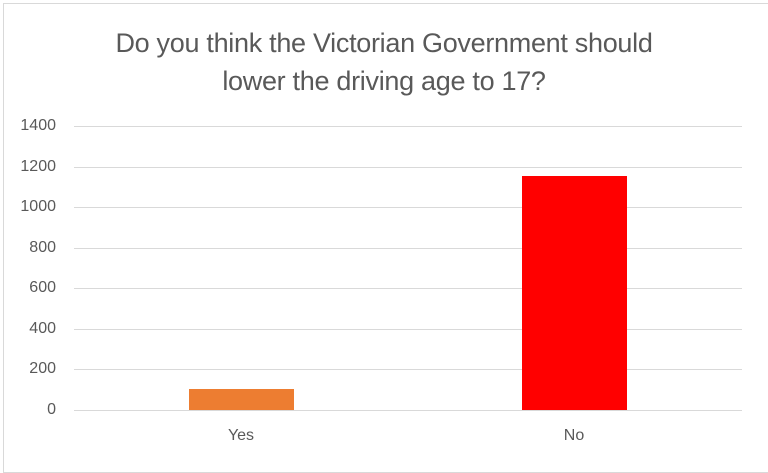 The height and width of the screenshot is (473, 768). What do you see at coordinates (384, 81) in the screenshot?
I see `chart-title-line-2: lower the driving age to 17?` at bounding box center [384, 81].